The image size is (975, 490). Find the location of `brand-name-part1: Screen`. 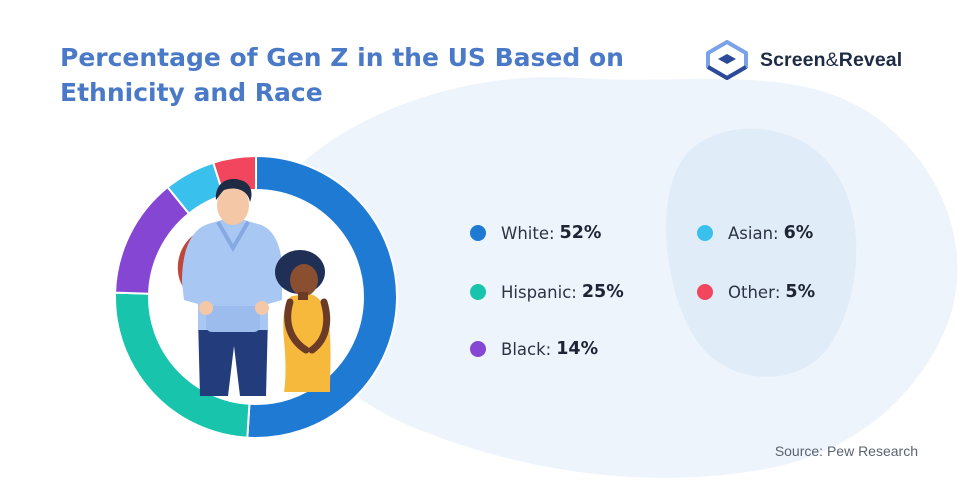

brand-name-part1: Screen is located at coordinates (793, 59).